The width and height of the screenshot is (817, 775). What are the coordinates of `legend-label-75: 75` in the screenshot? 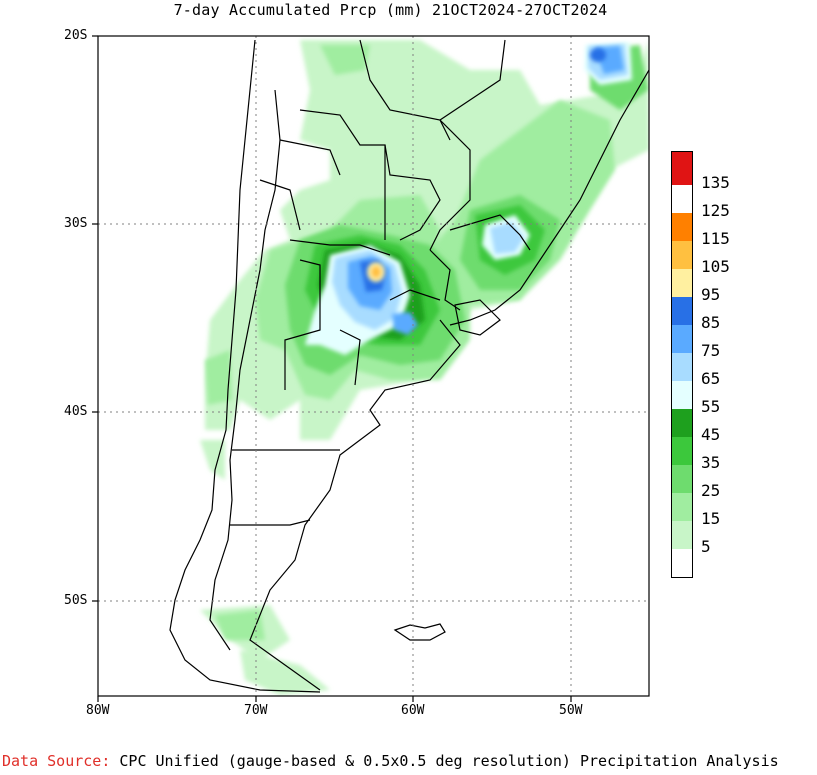 It's located at (711, 350).